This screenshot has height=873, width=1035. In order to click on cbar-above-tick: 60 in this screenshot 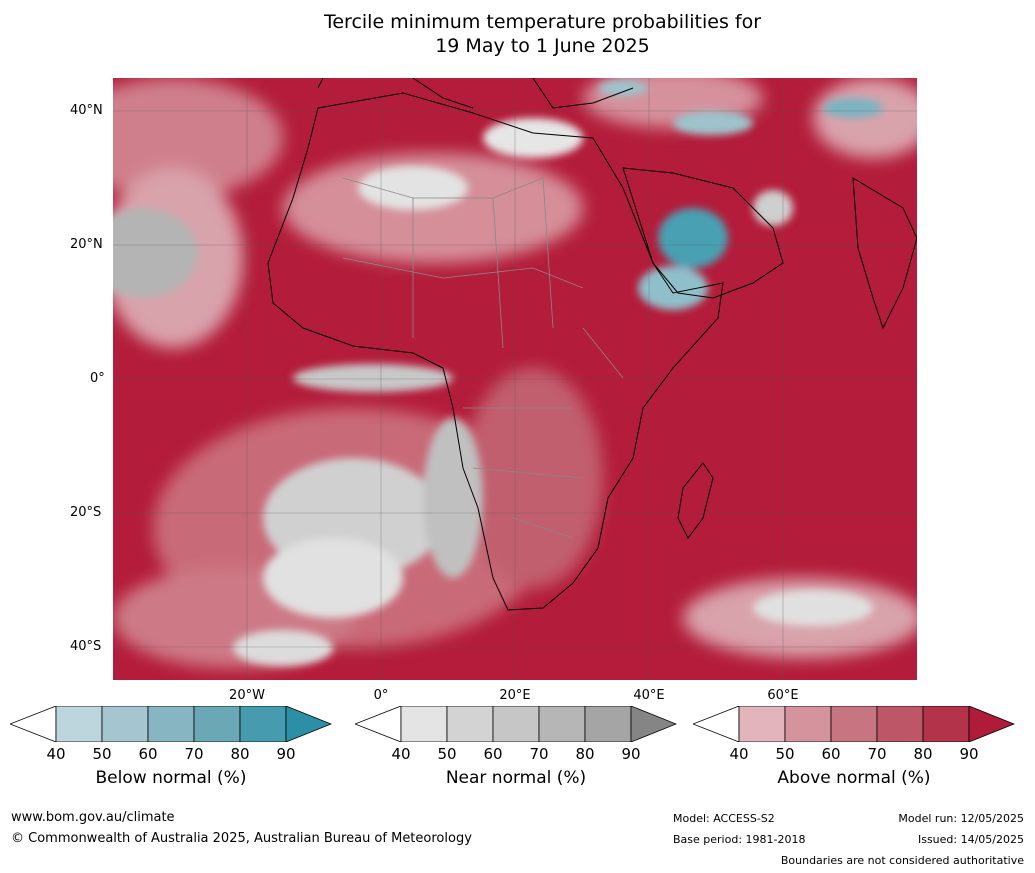, I will do `click(831, 754)`.